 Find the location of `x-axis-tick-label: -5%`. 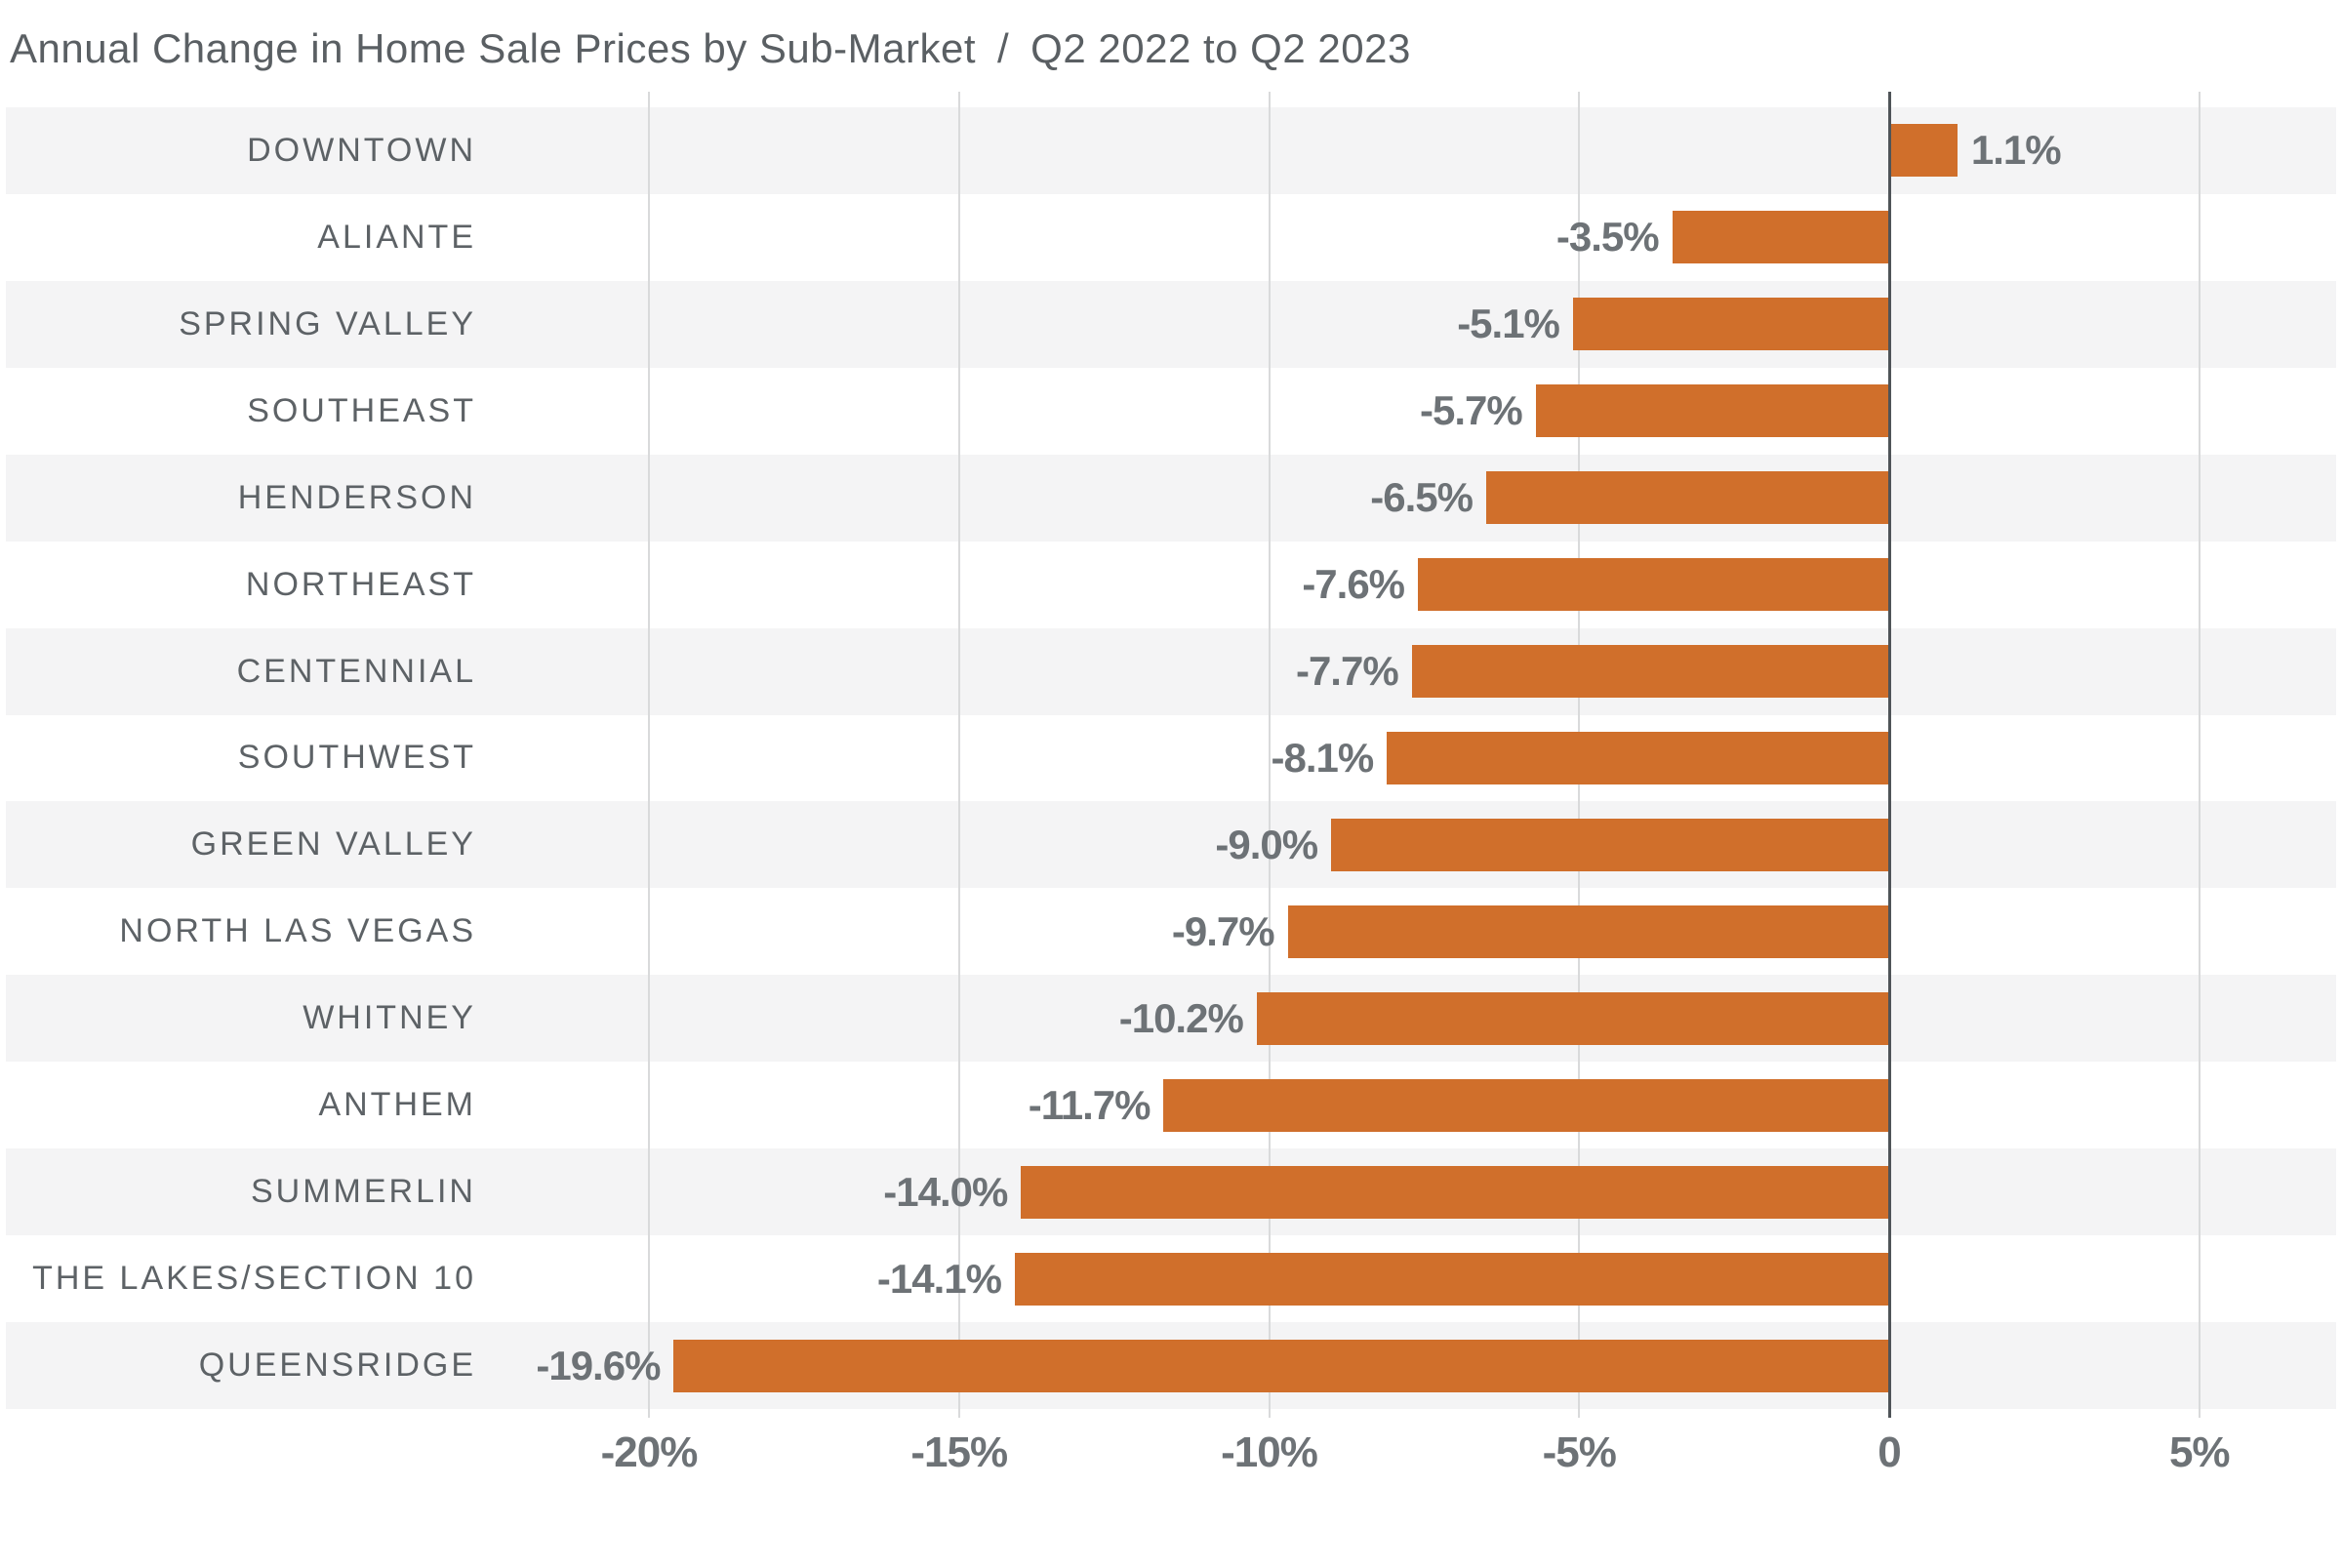

x-axis-tick-label: -5% is located at coordinates (1579, 1452).